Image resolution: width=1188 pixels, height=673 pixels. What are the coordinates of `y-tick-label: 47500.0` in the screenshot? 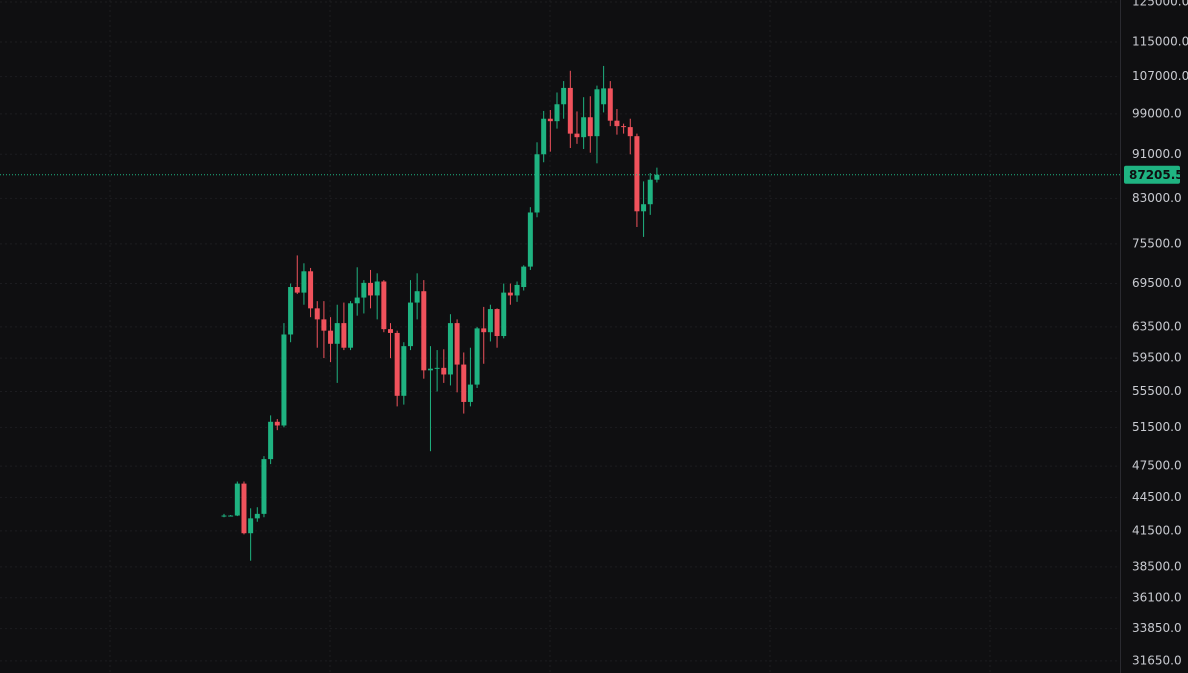 It's located at (1157, 466).